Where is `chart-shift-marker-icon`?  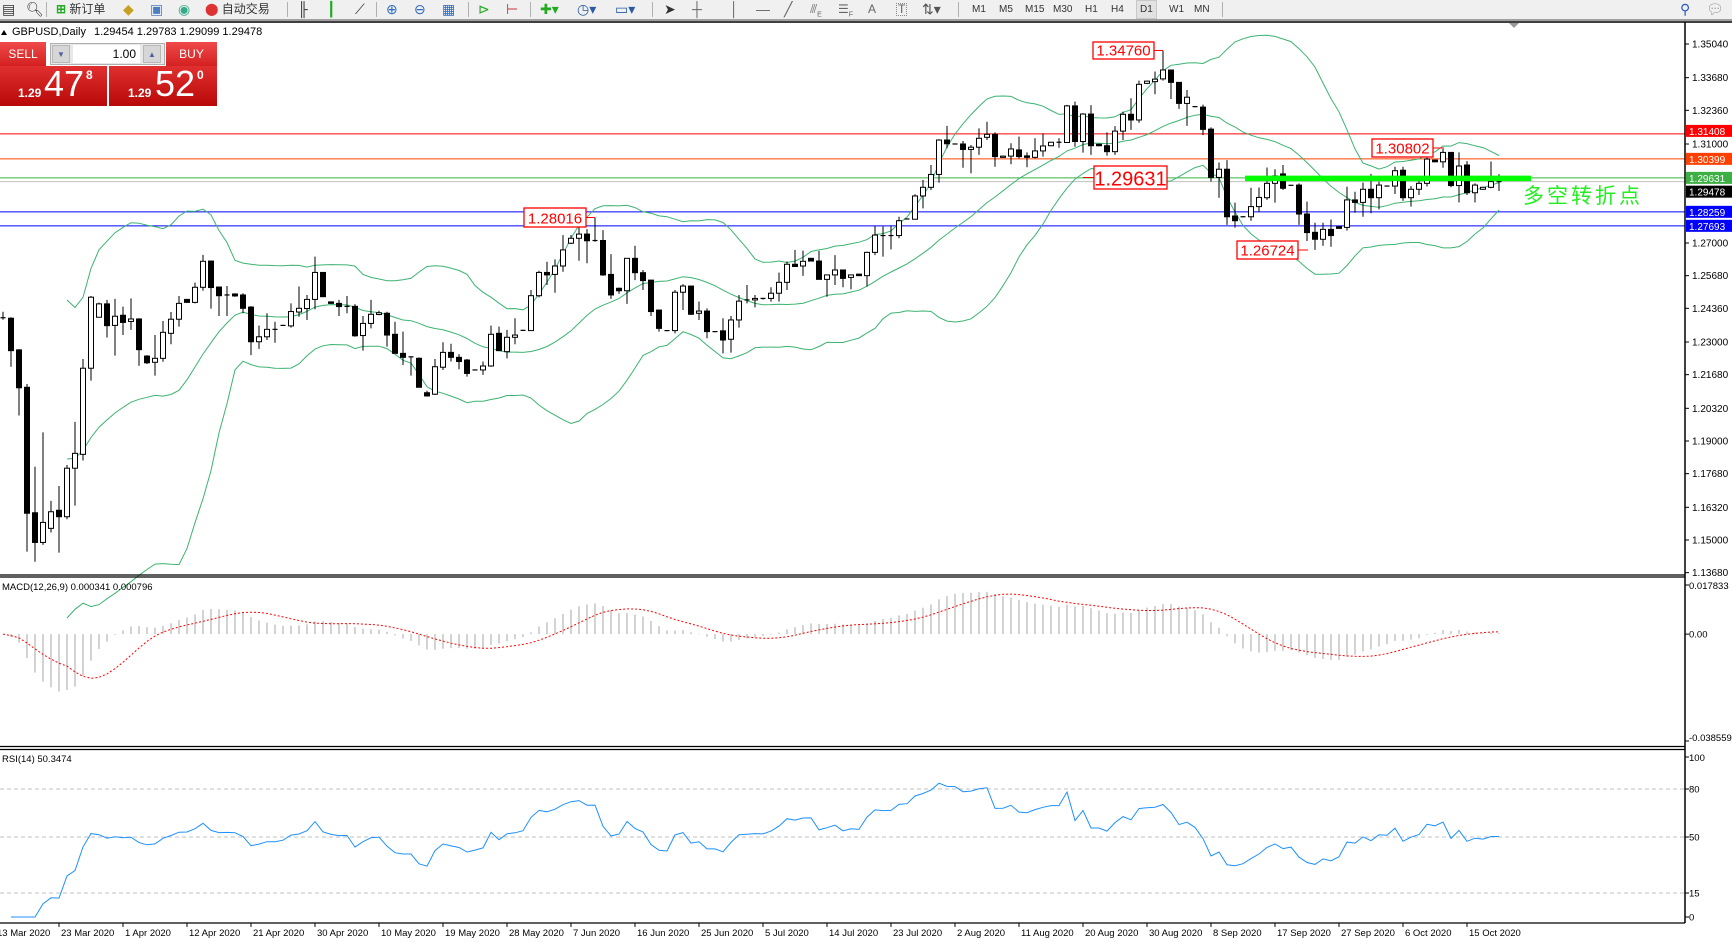 chart-shift-marker-icon is located at coordinates (1514, 25).